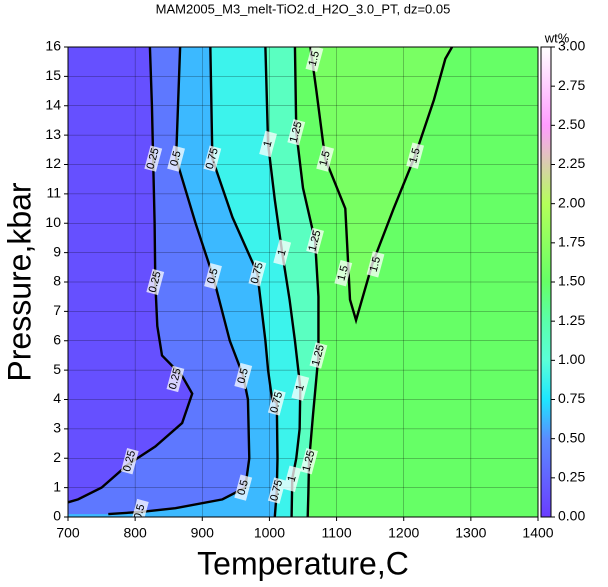 This screenshot has height=587, width=608. I want to click on y-tick-label: 8, so click(57, 281).